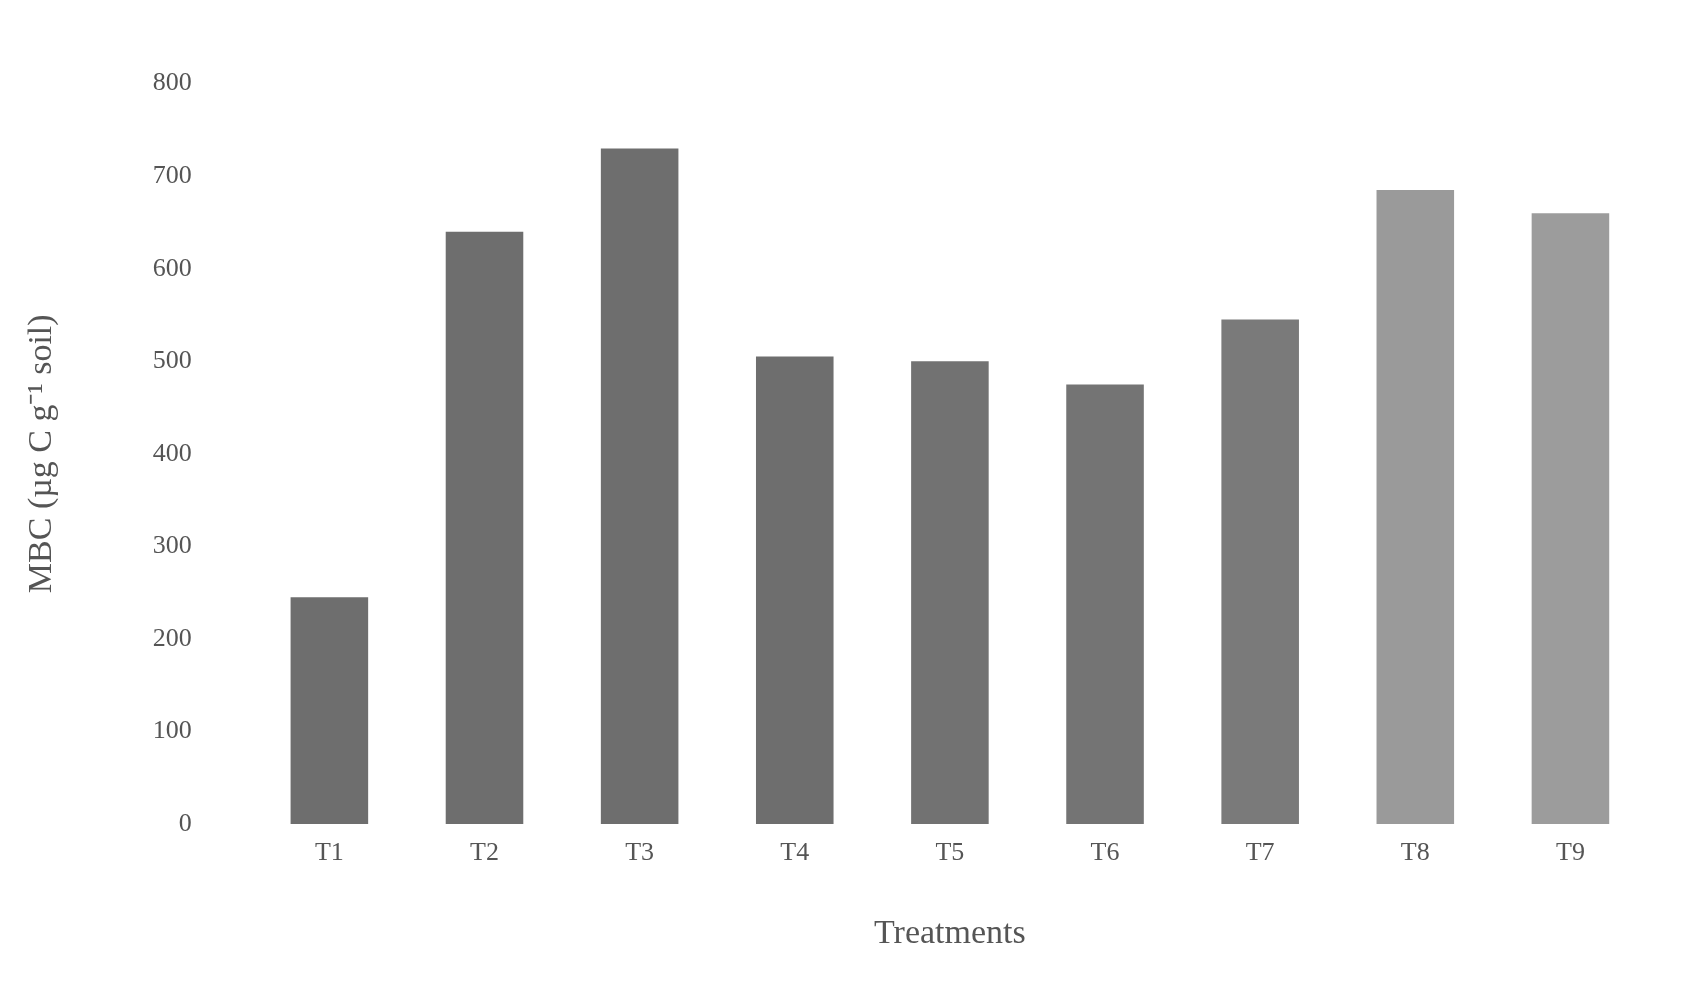 The image size is (1686, 987). Describe the element at coordinates (172, 174) in the screenshot. I see `y-tick-label: 700` at that location.